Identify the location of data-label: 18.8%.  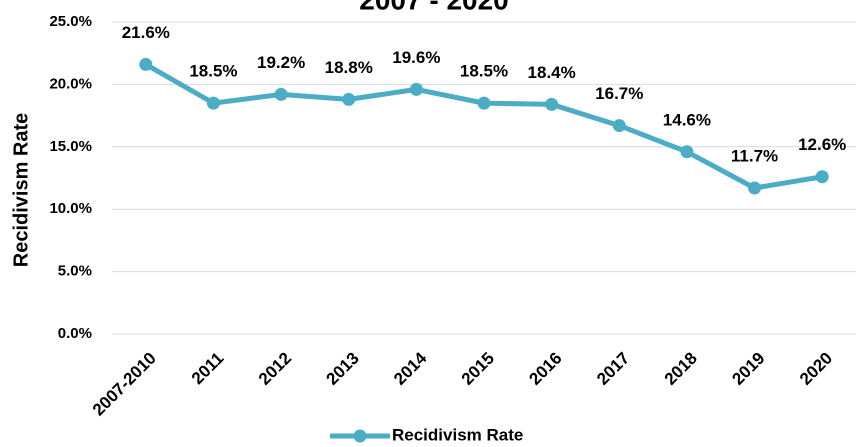
(349, 67).